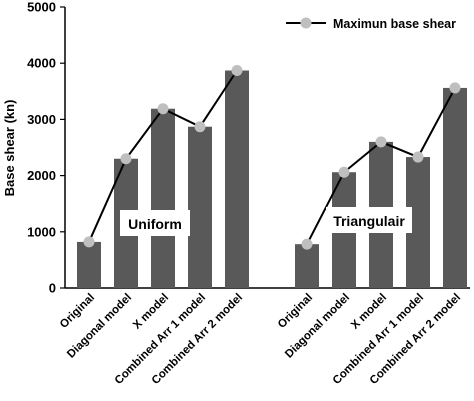 This screenshot has height=401, width=474. Describe the element at coordinates (266, 221) in the screenshot. I see `group-labels: Uniform Triangulair` at that location.